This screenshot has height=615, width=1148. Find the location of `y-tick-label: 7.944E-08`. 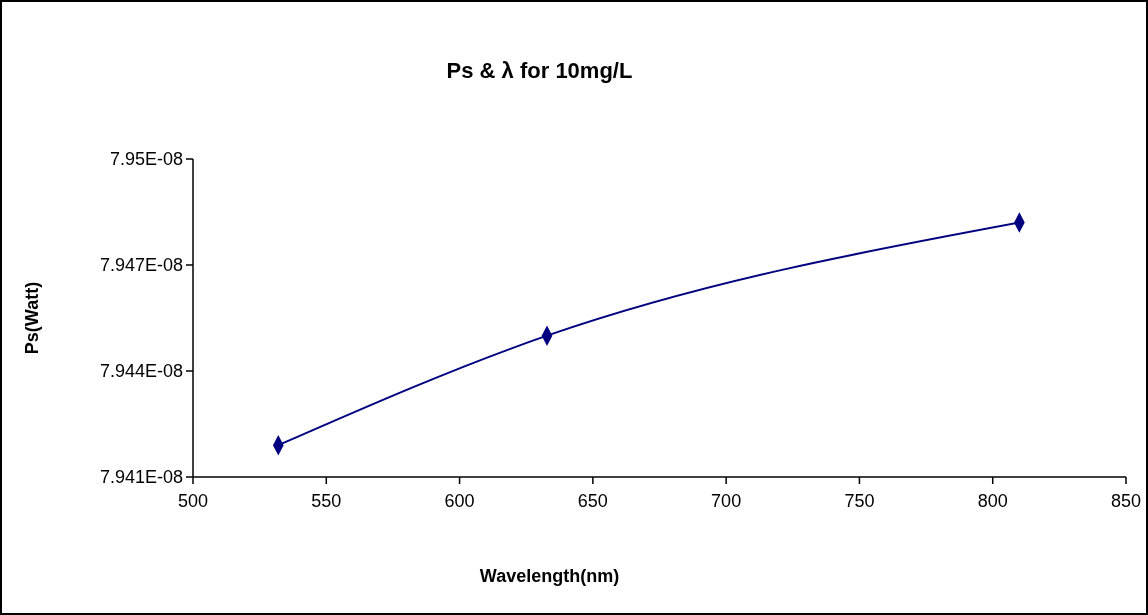

y-tick-label: 7.944E-08 is located at coordinates (141, 371).